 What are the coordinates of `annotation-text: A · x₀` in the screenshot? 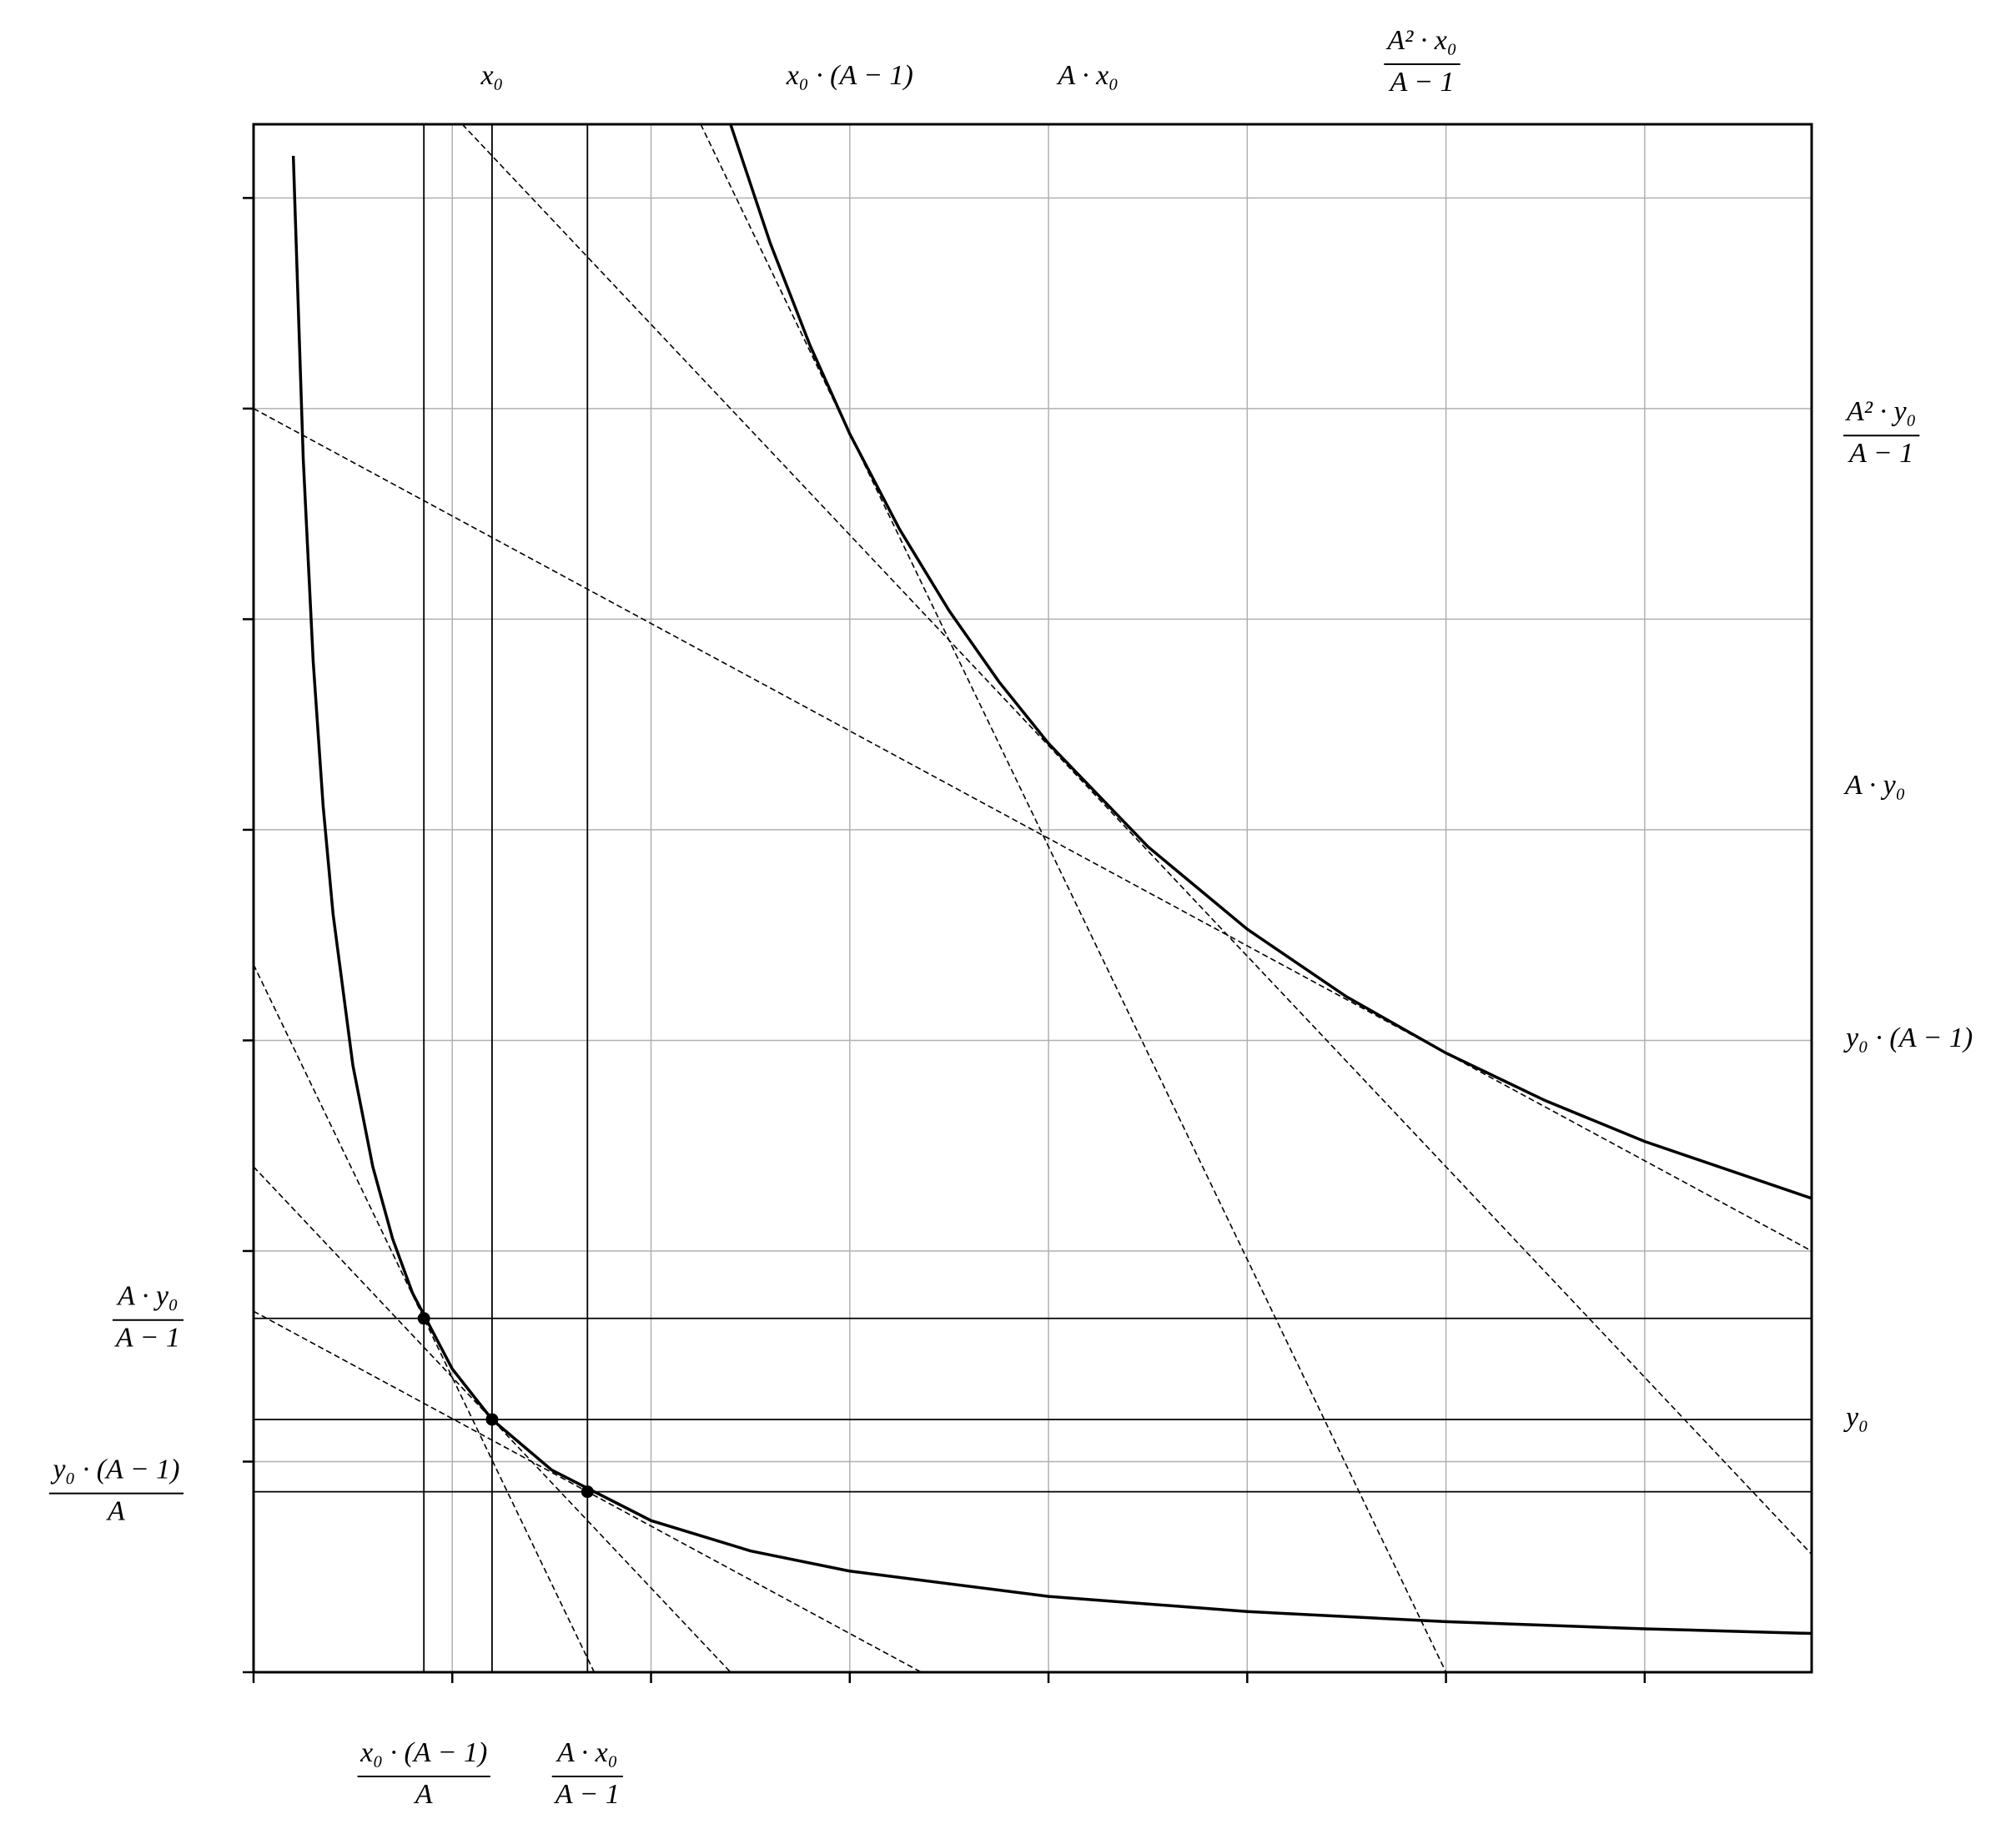 It's located at (1087, 76).